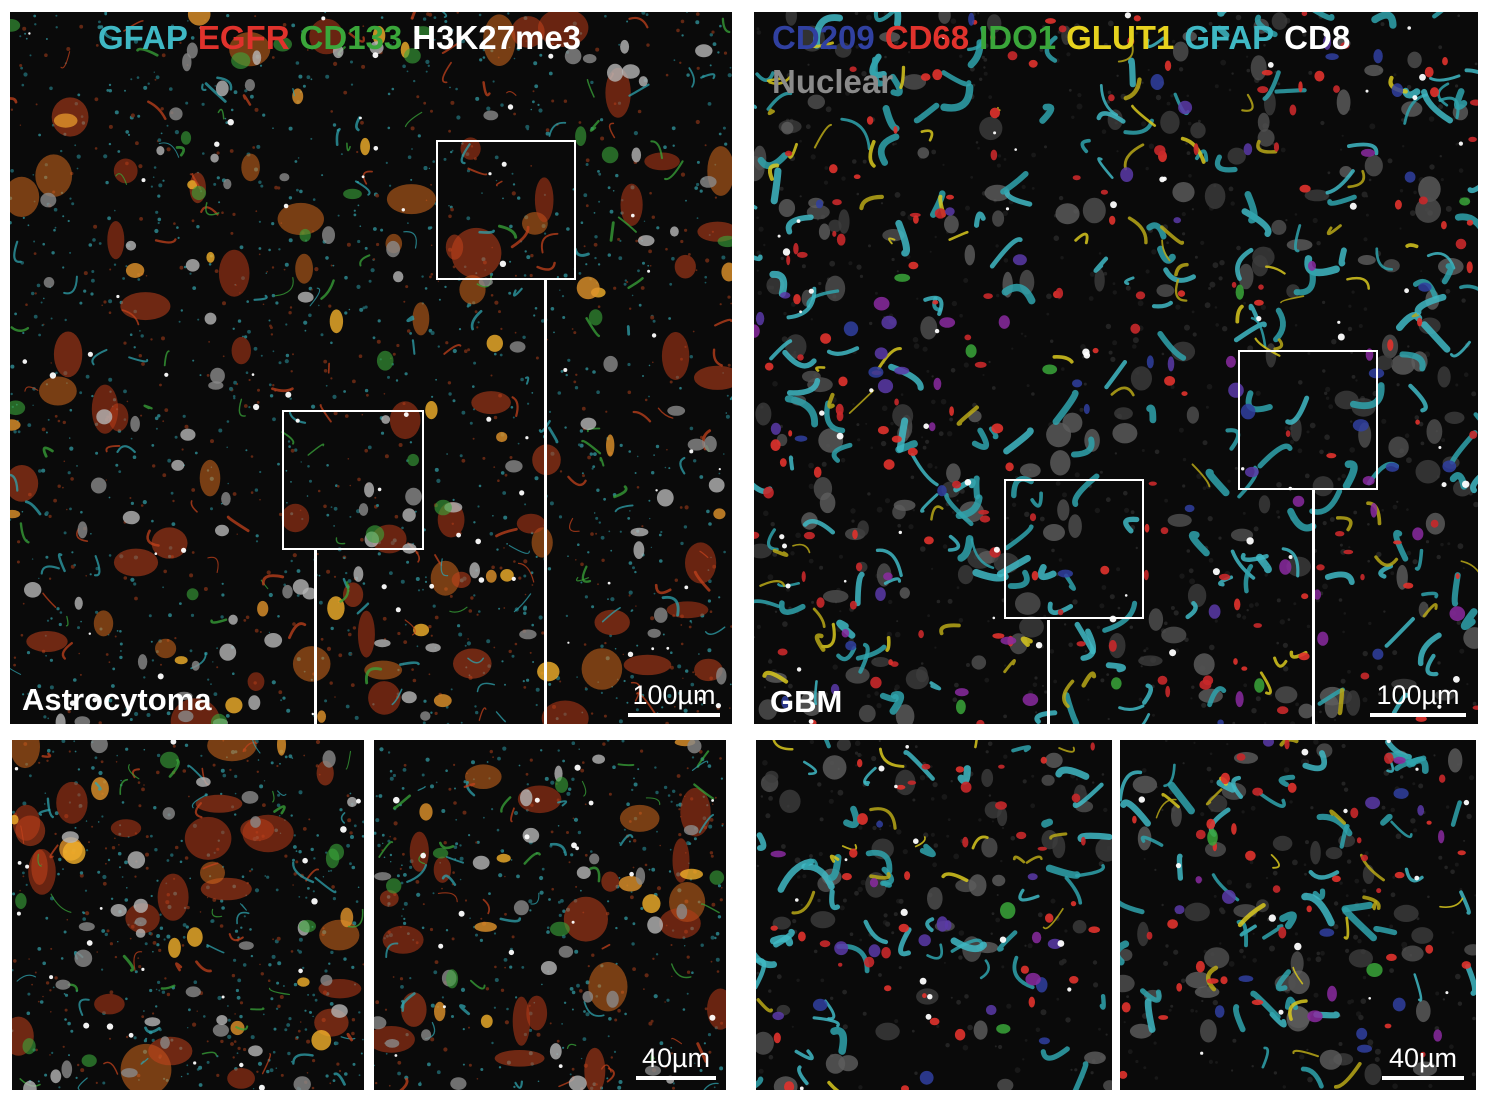 Image resolution: width=1485 pixels, height=1107 pixels. What do you see at coordinates (117, 699) in the screenshot?
I see `tissue-label: Astrocytoma` at bounding box center [117, 699].